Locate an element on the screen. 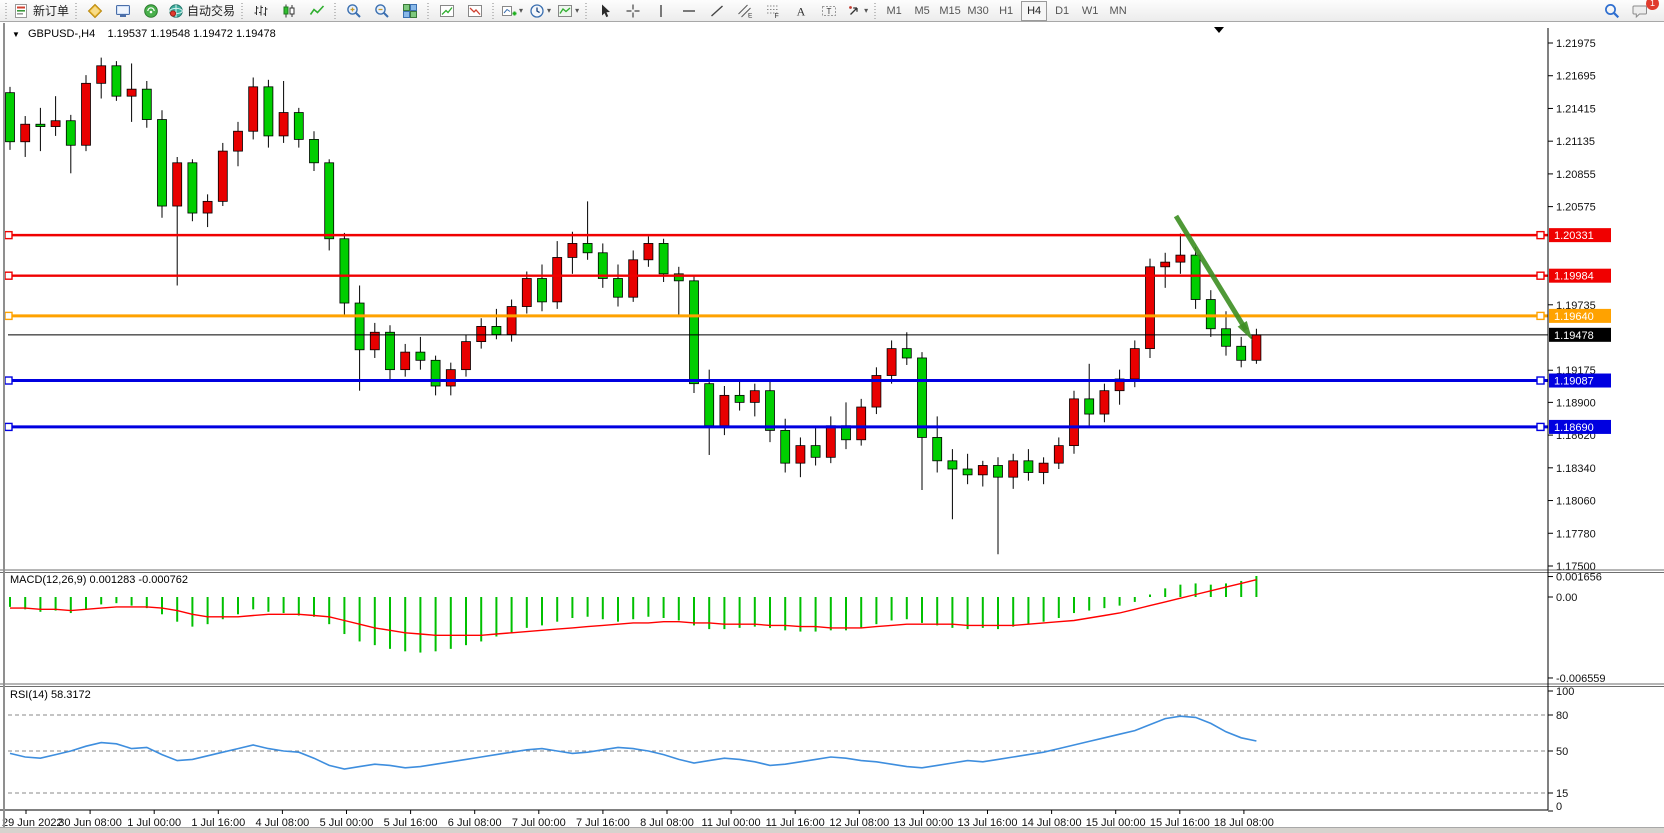 Image resolution: width=1664 pixels, height=833 pixels. new-order-label: 新订单 is located at coordinates (51, 11).